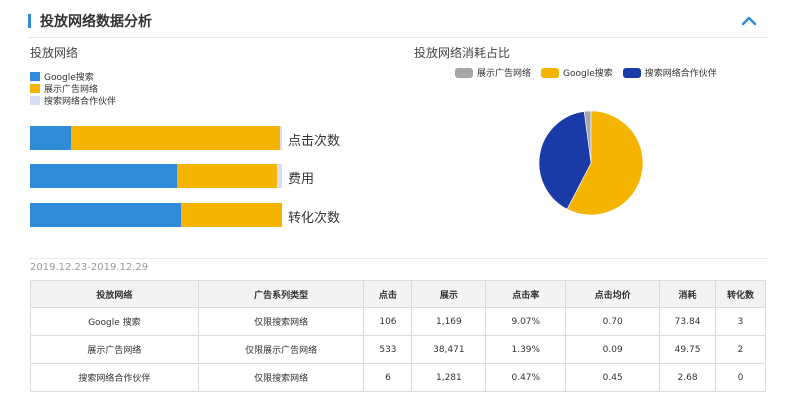 The height and width of the screenshot is (400, 792). What do you see at coordinates (388, 321) in the screenshot?
I see `table-cell: 106` at bounding box center [388, 321].